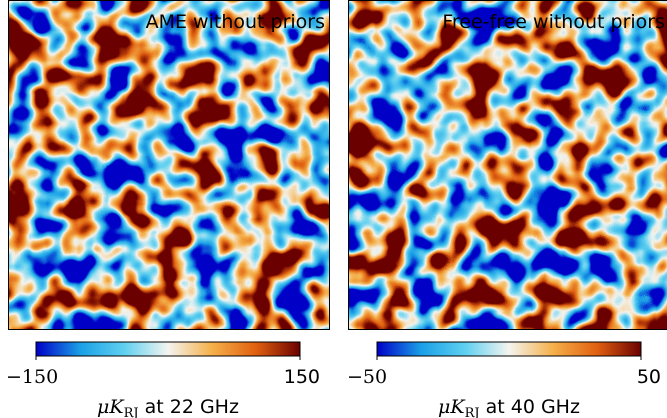  Describe the element at coordinates (367, 377) in the screenshot. I see `colorbar-tick-label: −50` at that location.